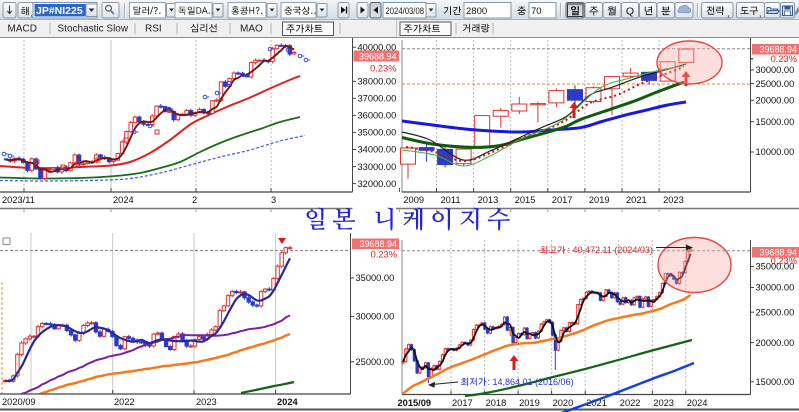 Image resolution: width=799 pixels, height=412 pixels. What do you see at coordinates (377, 116) in the screenshot?
I see `svg-text: 36000.00` at bounding box center [377, 116].